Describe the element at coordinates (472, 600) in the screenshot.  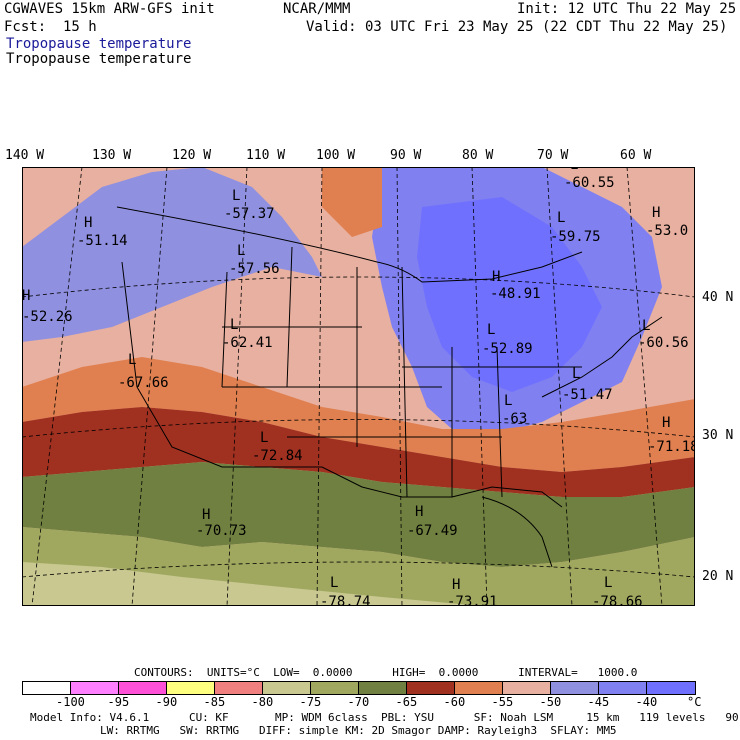
I see `extremum-value: -73.91` at that location.